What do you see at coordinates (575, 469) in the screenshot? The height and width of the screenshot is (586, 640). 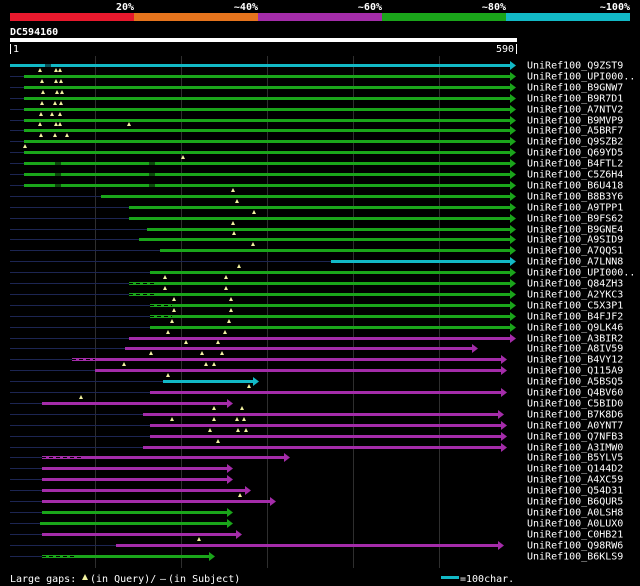 I see `hit-label: UniRef100_Q144D2` at bounding box center [575, 469].